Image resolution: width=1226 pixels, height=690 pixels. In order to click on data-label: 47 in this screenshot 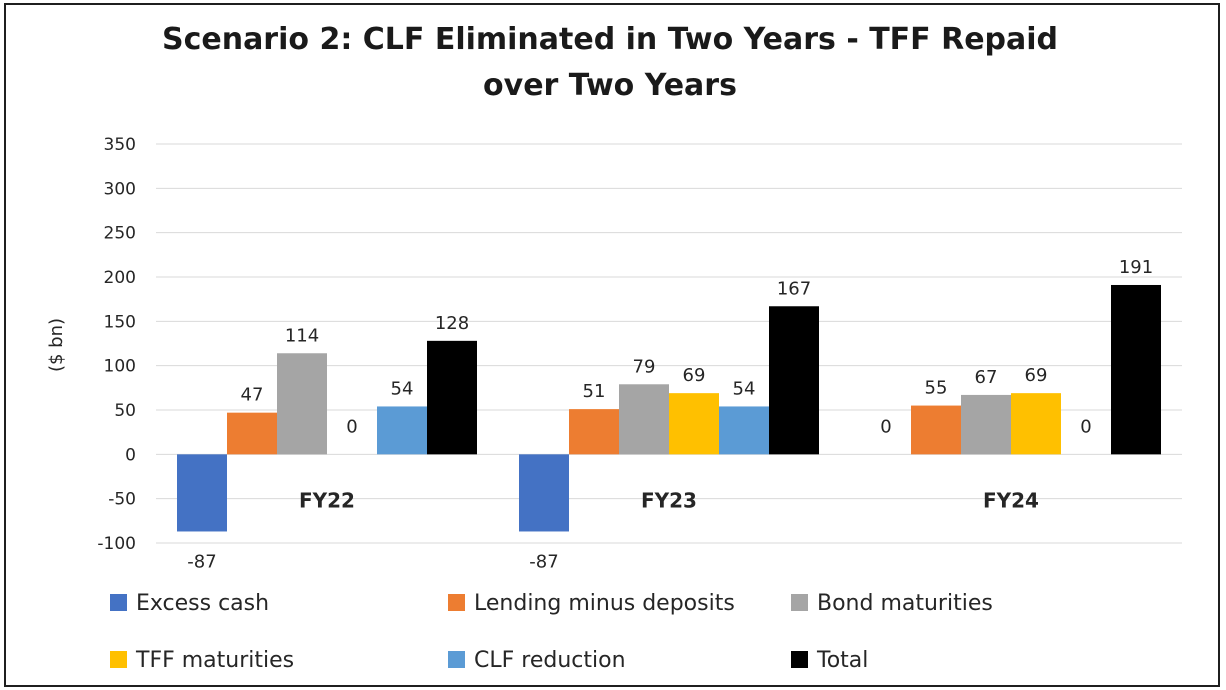, I will do `click(252, 395)`.